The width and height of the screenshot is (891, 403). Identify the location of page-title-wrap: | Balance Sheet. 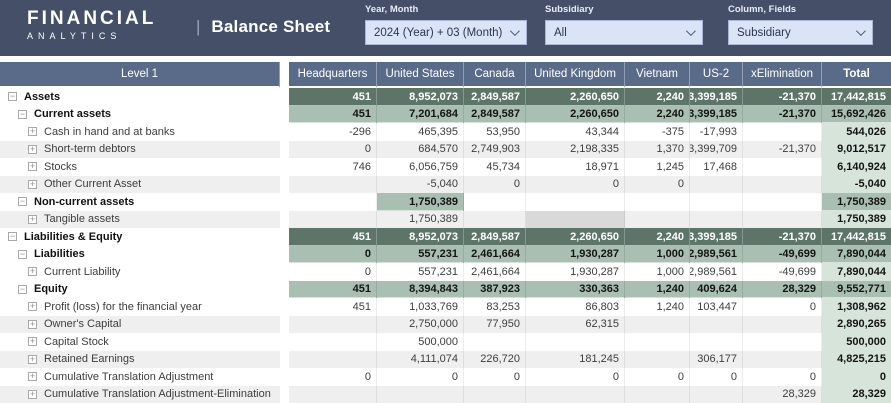
(263, 27).